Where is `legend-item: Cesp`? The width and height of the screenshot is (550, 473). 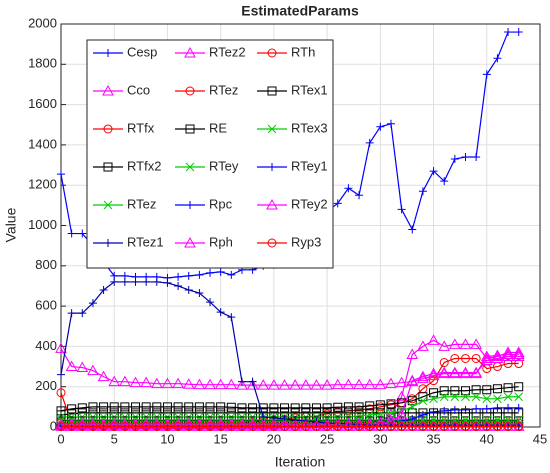 legend-item: Cesp is located at coordinates (125, 51).